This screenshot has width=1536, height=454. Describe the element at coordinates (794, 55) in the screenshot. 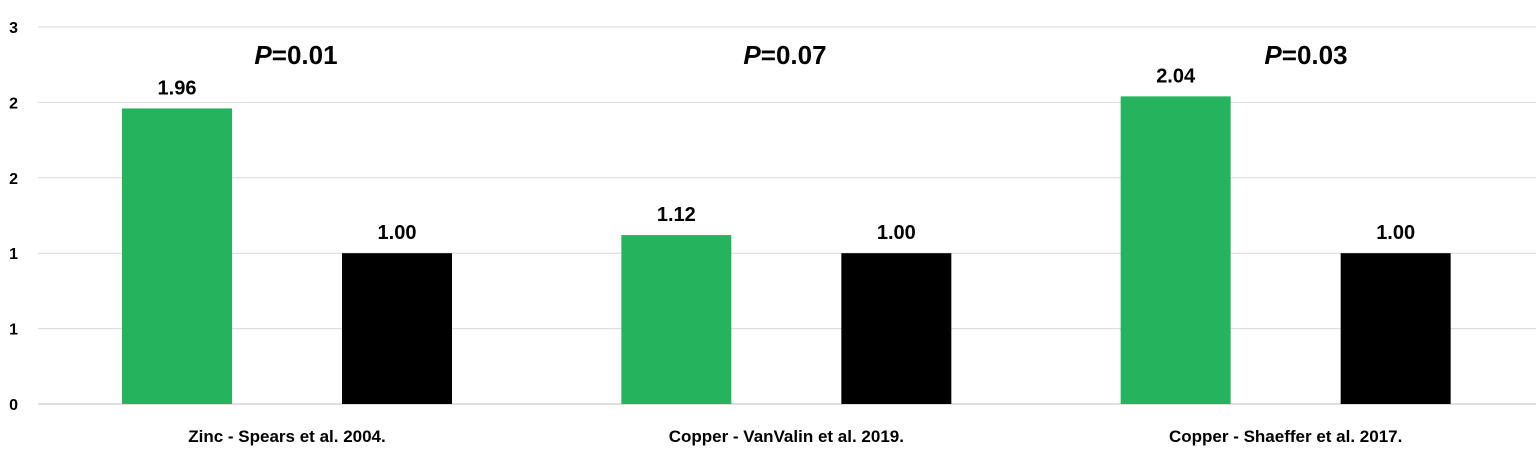

I see `p-value-number: =0.07` at that location.